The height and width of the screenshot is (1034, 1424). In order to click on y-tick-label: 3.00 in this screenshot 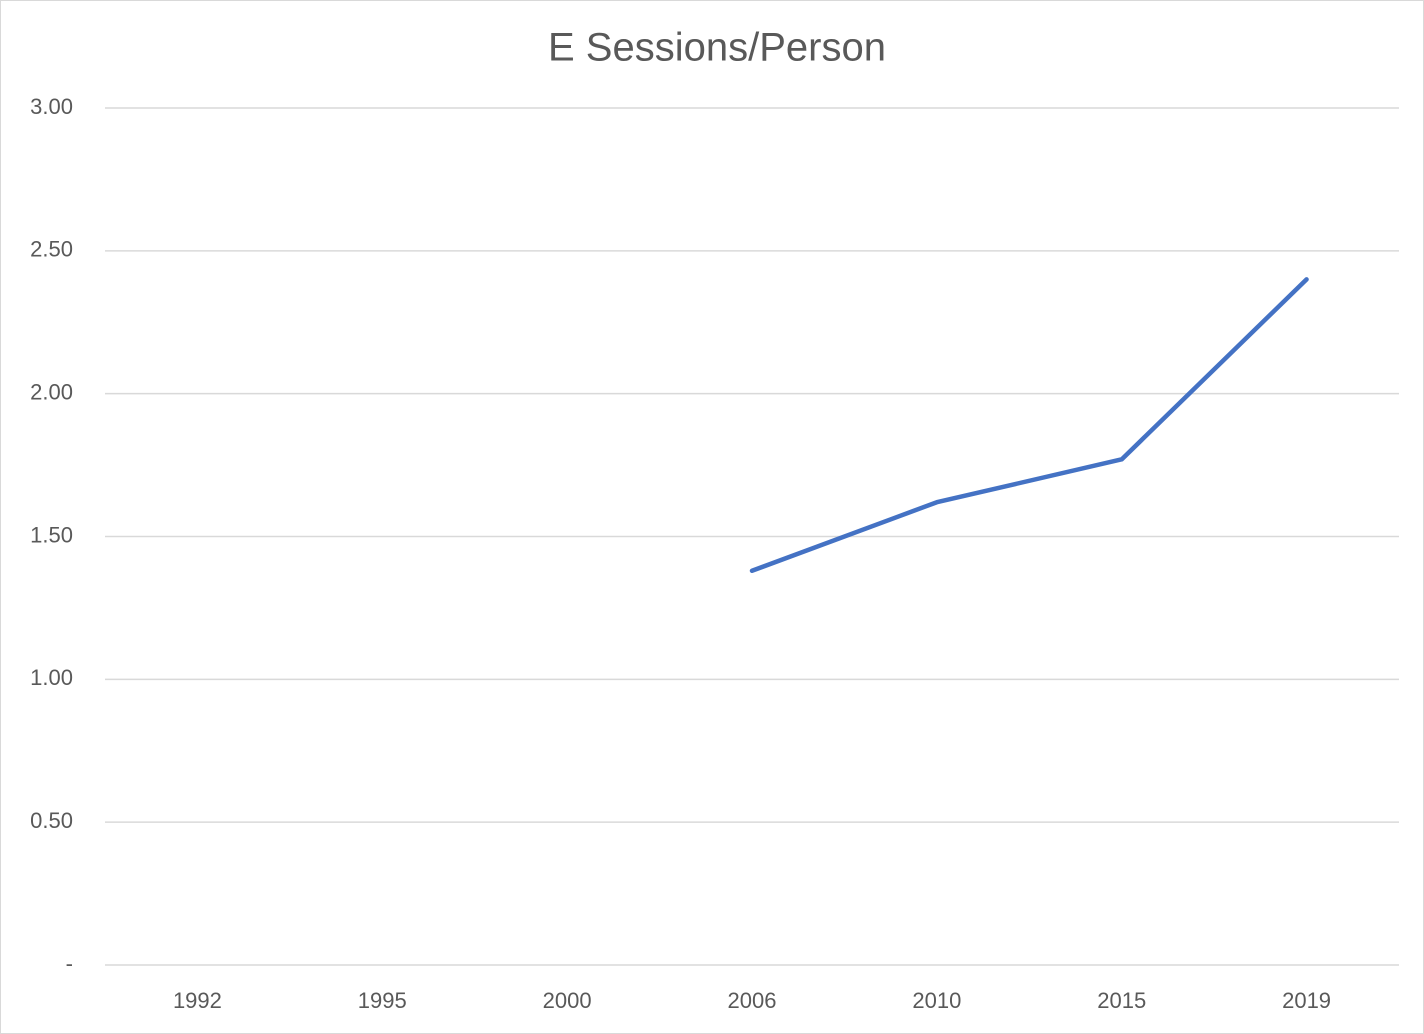, I will do `click(51, 106)`.